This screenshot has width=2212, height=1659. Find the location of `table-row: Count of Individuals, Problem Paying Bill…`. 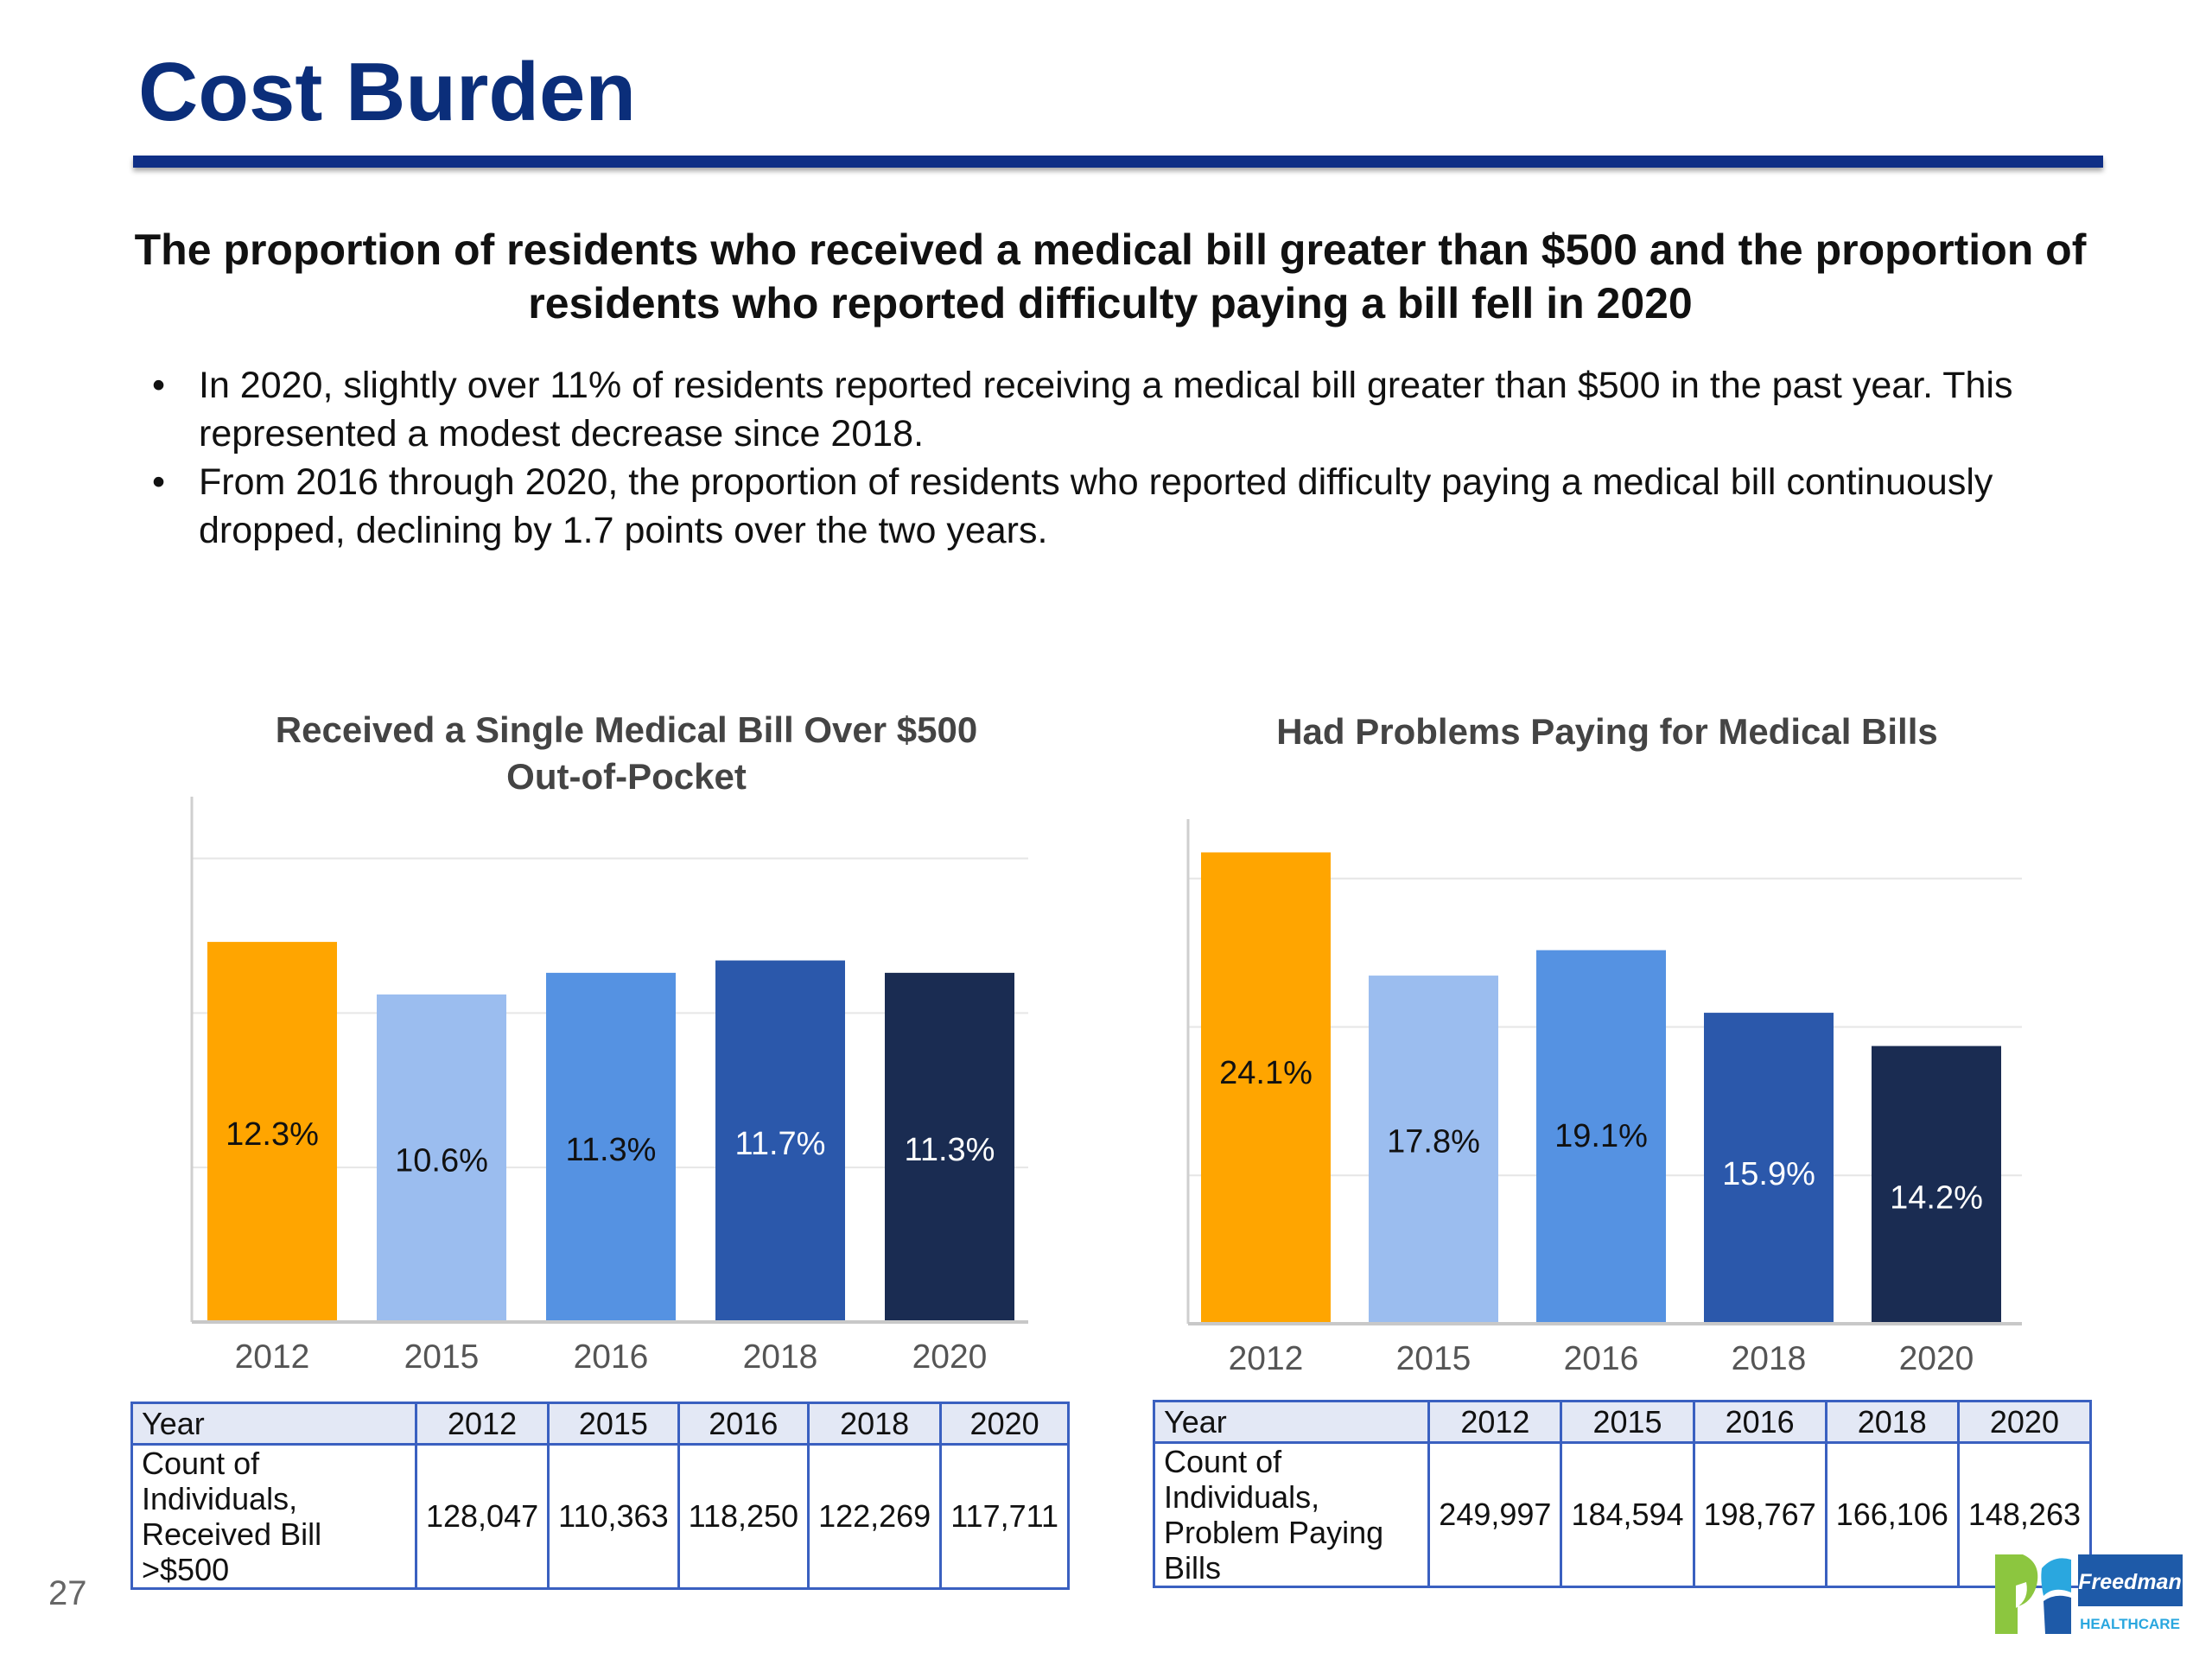

table-row: Count of Individuals, Problem Paying Bill… is located at coordinates (1622, 1514).